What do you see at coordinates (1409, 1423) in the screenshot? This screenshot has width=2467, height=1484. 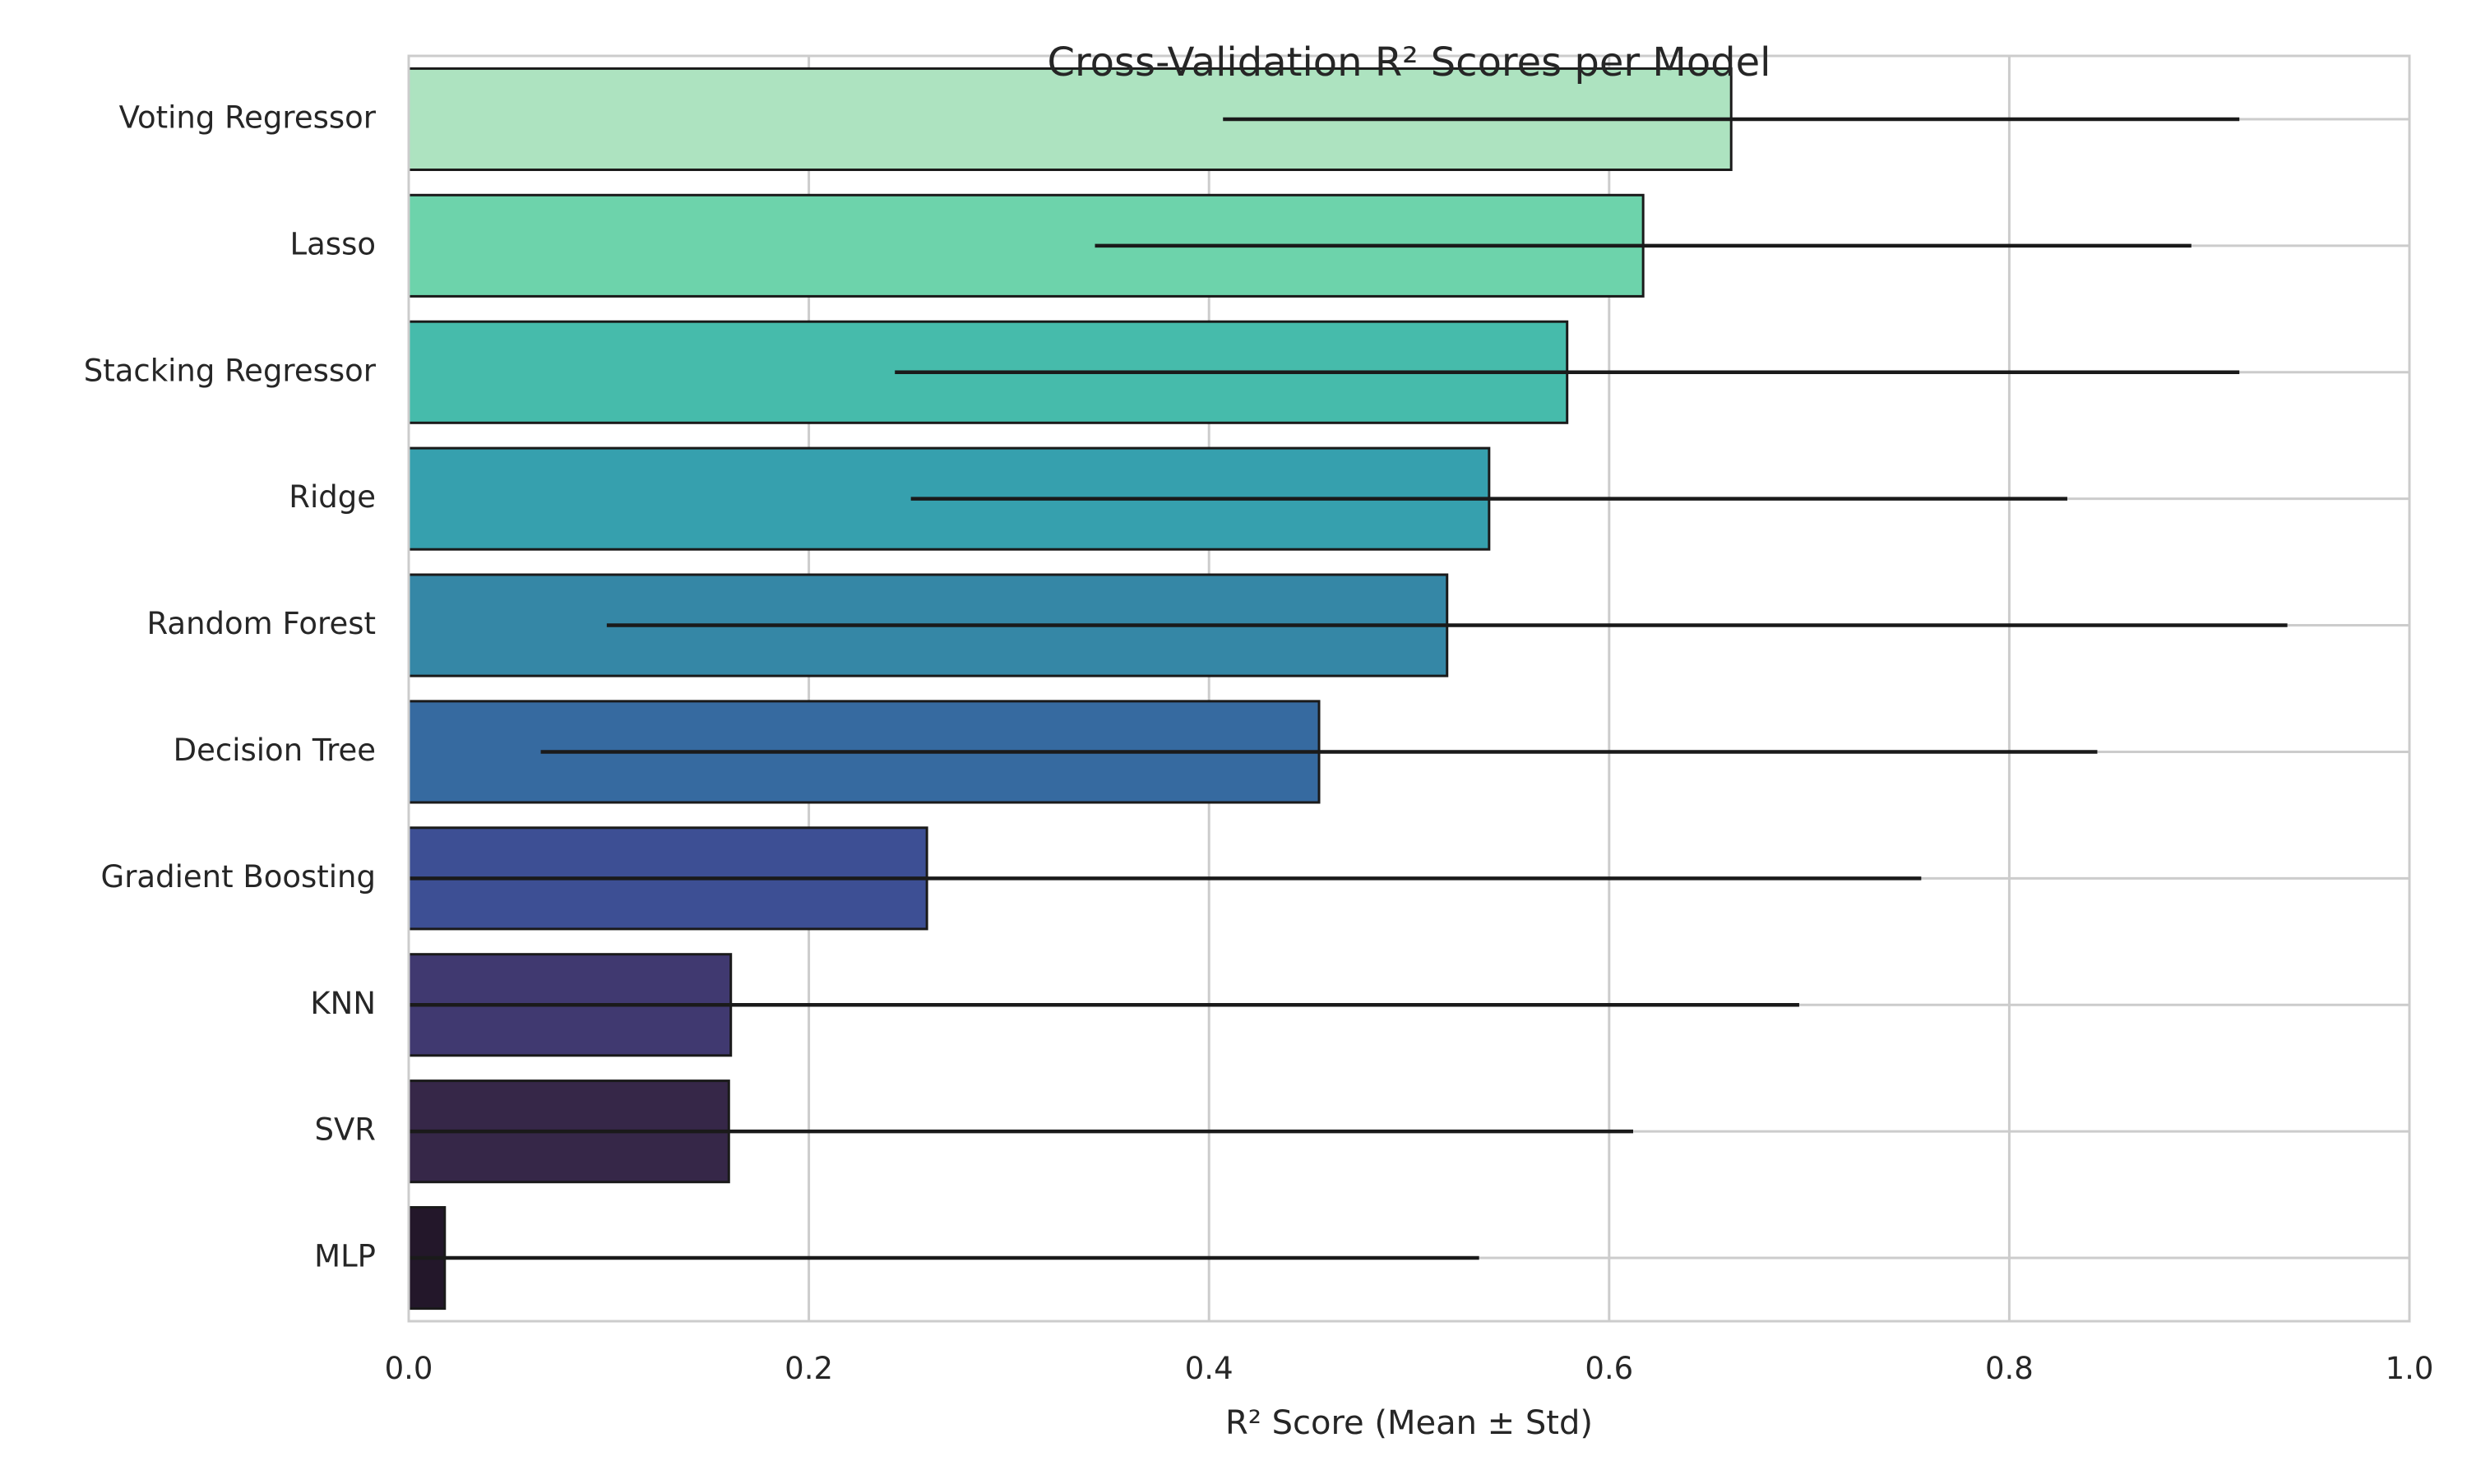 I see `x-axis-label: R² Score (Mean ± Std)` at bounding box center [1409, 1423].